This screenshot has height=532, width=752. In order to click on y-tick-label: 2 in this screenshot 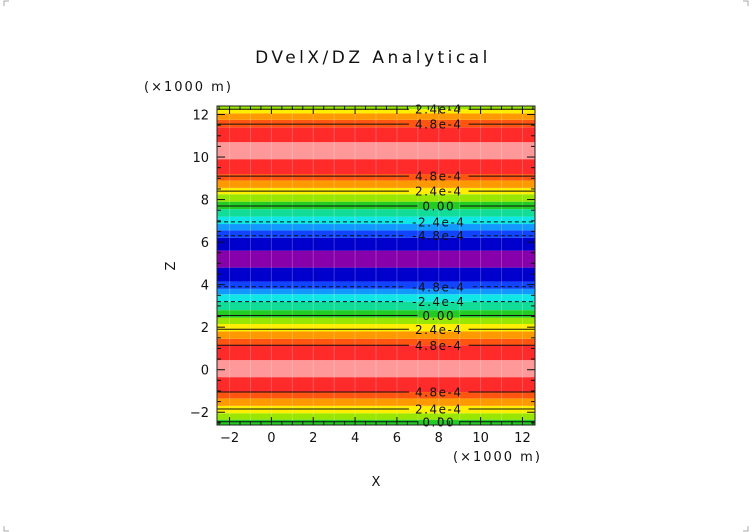, I will do `click(205, 328)`.